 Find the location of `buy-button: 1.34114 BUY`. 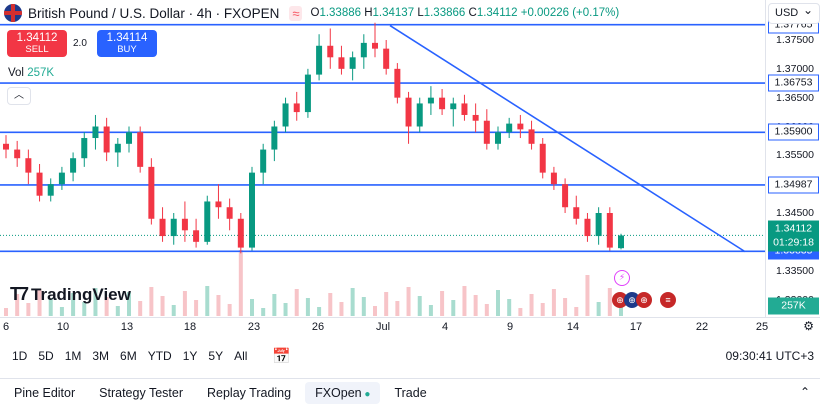

buy-button: 1.34114 BUY is located at coordinates (127, 43).